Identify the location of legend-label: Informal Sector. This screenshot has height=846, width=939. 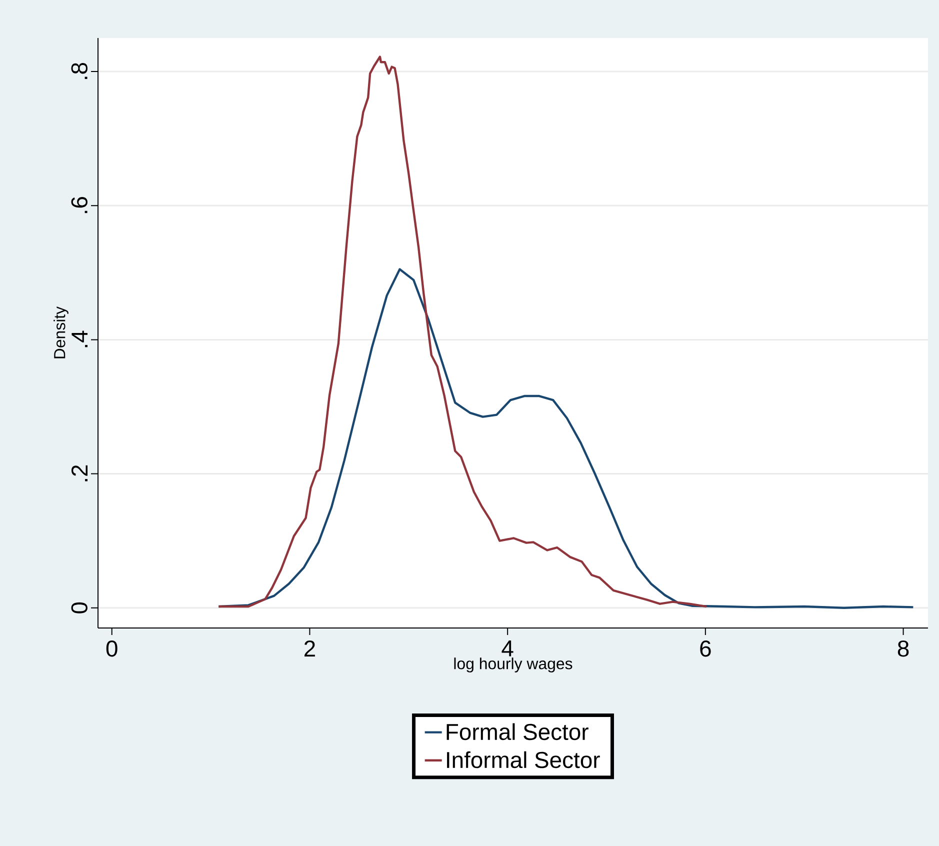
(523, 759).